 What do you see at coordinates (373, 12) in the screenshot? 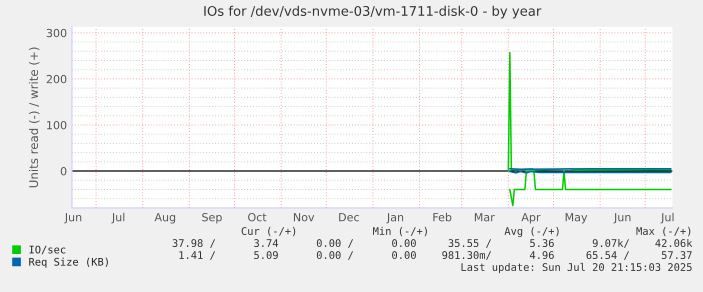
I see `chart-title: IOs for /dev/vds-nvme-03/vm-1711-disk-0 - by year` at bounding box center [373, 12].